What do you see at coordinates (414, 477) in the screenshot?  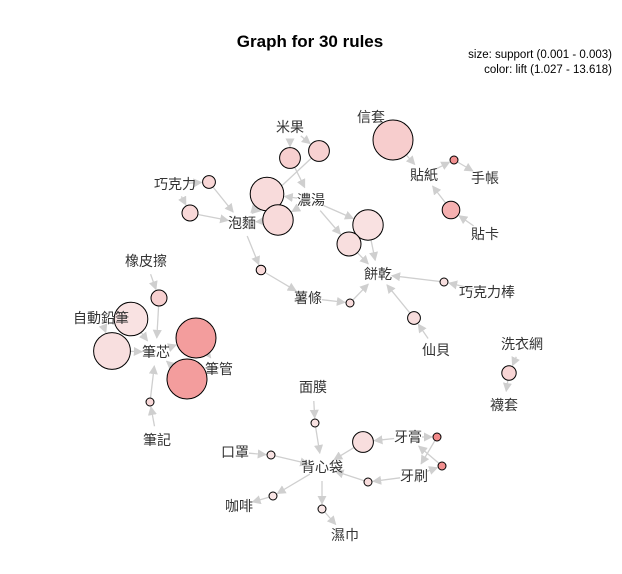 I see `item-label-ya-shua: 牙刷` at bounding box center [414, 477].